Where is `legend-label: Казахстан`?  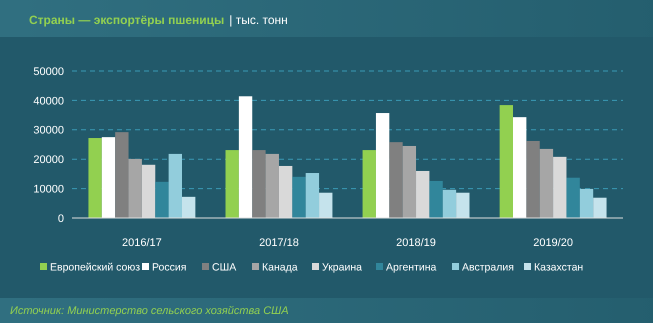 legend-label: Казахстан is located at coordinates (559, 268).